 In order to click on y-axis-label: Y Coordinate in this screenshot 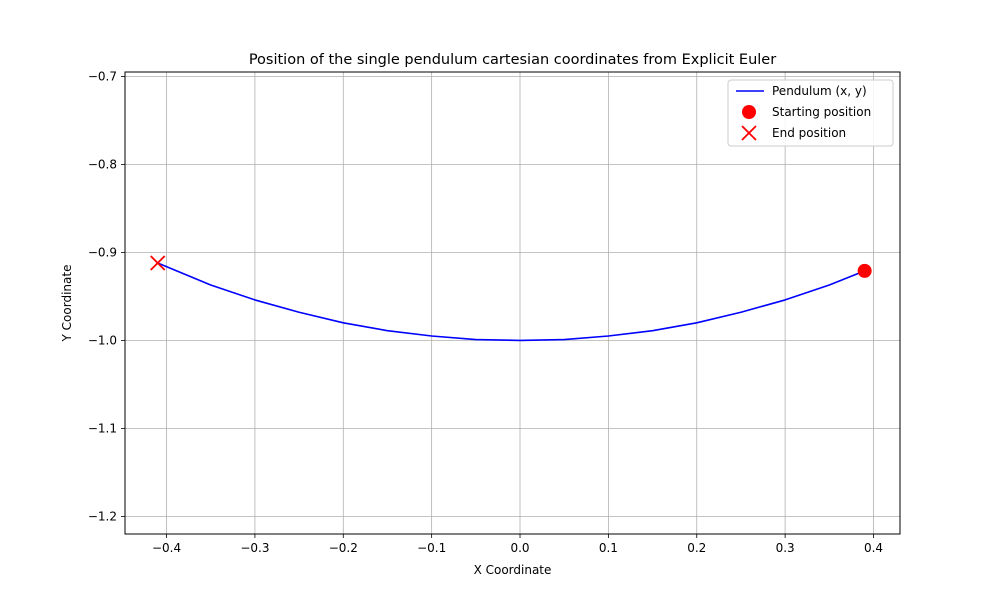, I will do `click(67, 304)`.